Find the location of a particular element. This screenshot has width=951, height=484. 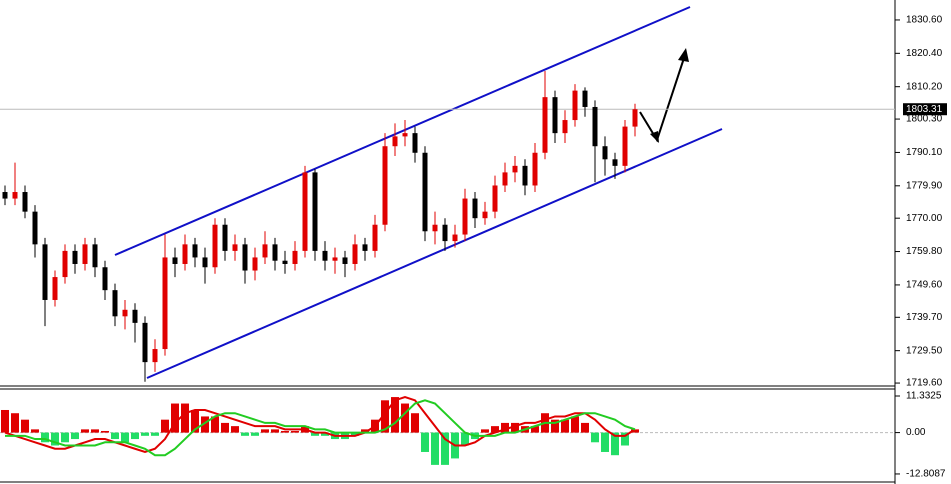

y-tick-label: 1759.80 is located at coordinates (924, 251).